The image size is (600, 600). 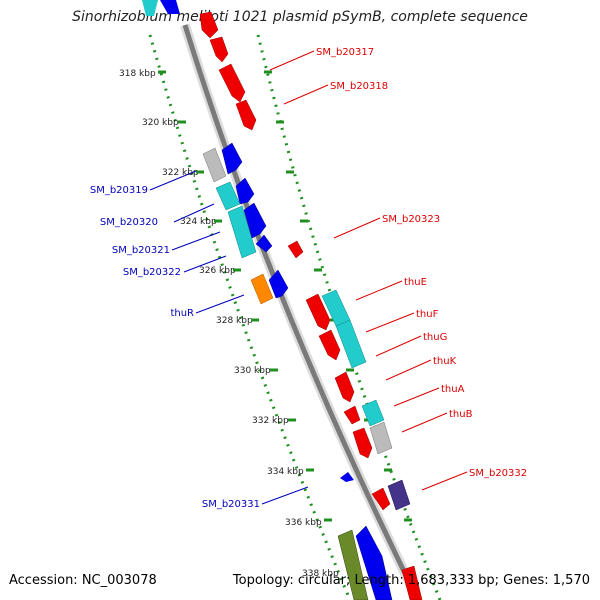 What do you see at coordinates (129, 222) in the screenshot?
I see `gene-label: SM_b20320` at bounding box center [129, 222].